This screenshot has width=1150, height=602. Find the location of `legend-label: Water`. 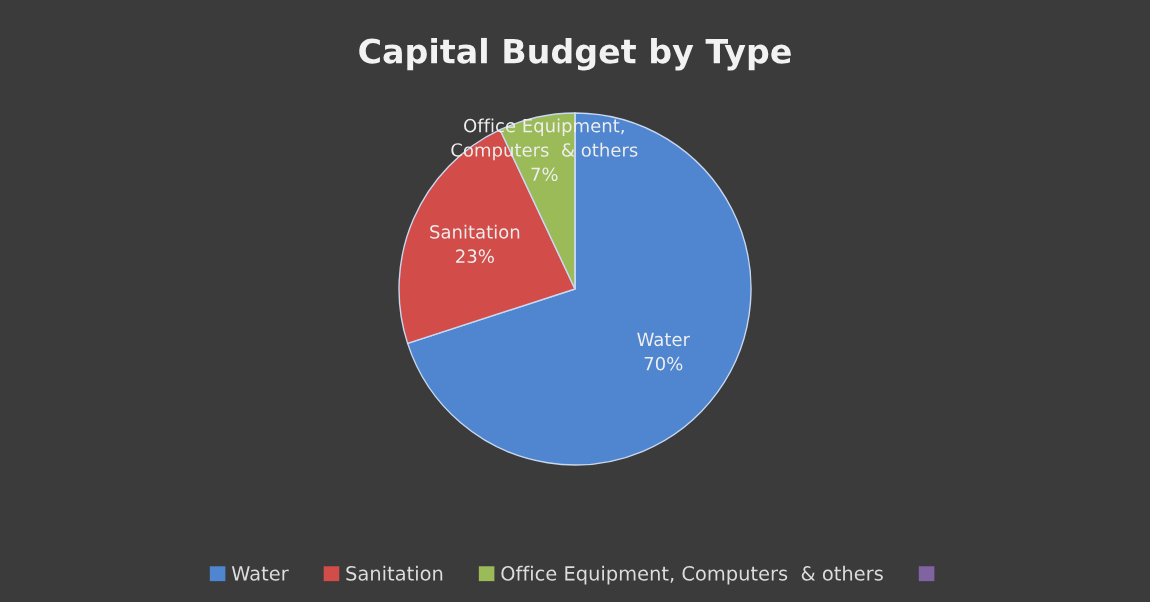

legend-label: Water is located at coordinates (260, 573).